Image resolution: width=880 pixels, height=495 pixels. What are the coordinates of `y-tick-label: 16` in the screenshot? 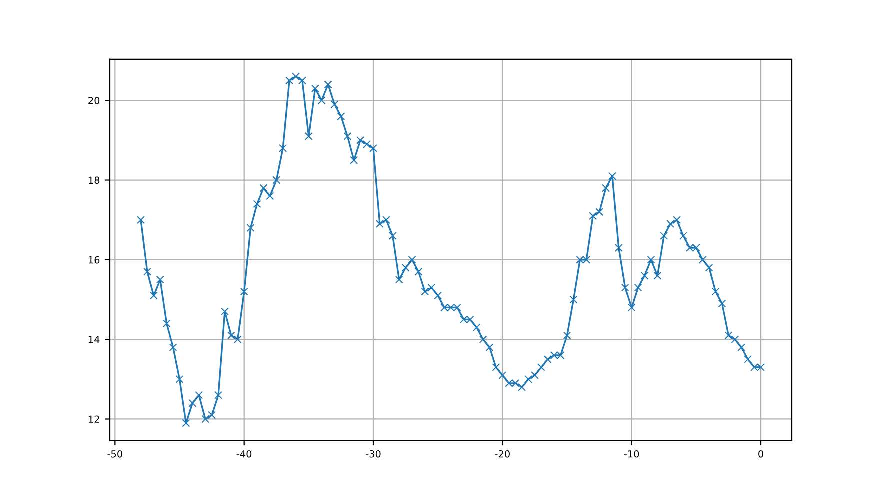 It's located at (94, 260).